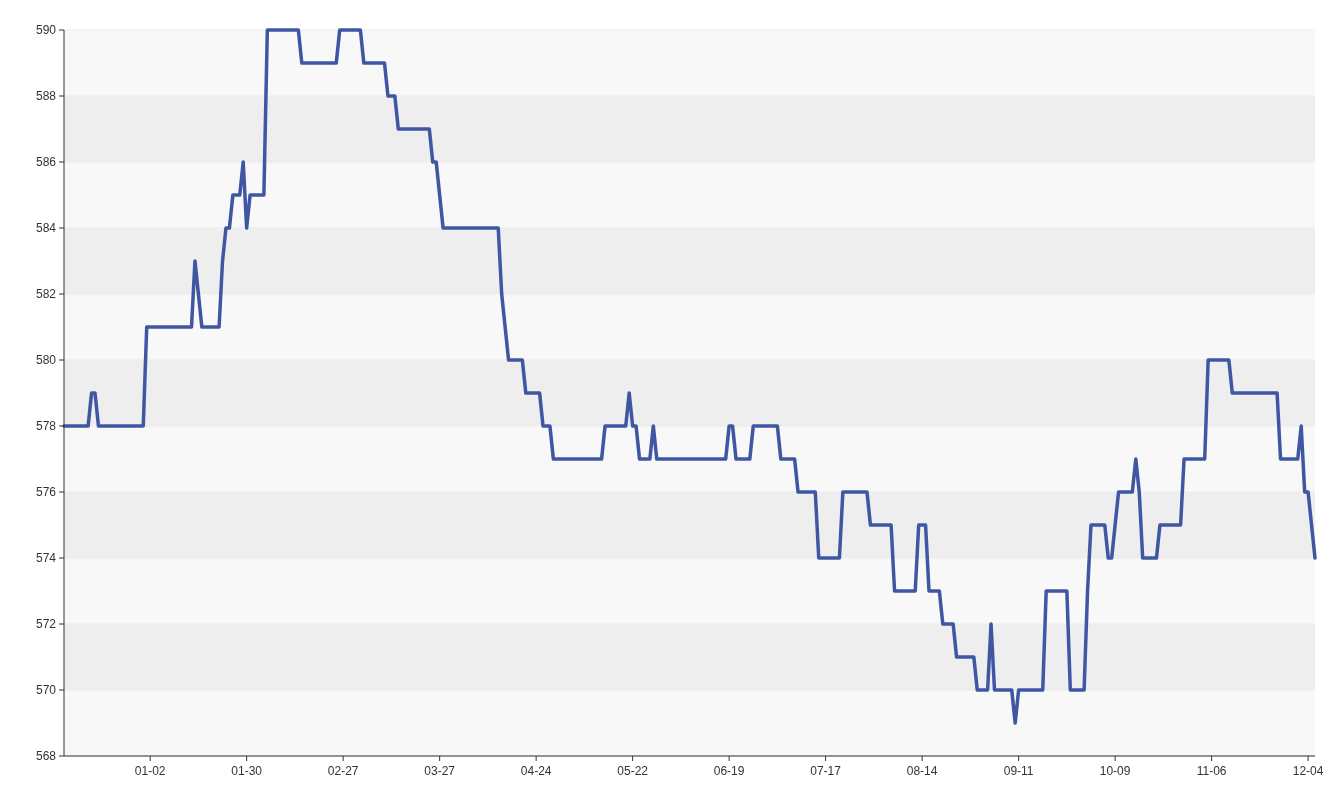  What do you see at coordinates (46, 30) in the screenshot?
I see `y-tick-label: 590` at bounding box center [46, 30].